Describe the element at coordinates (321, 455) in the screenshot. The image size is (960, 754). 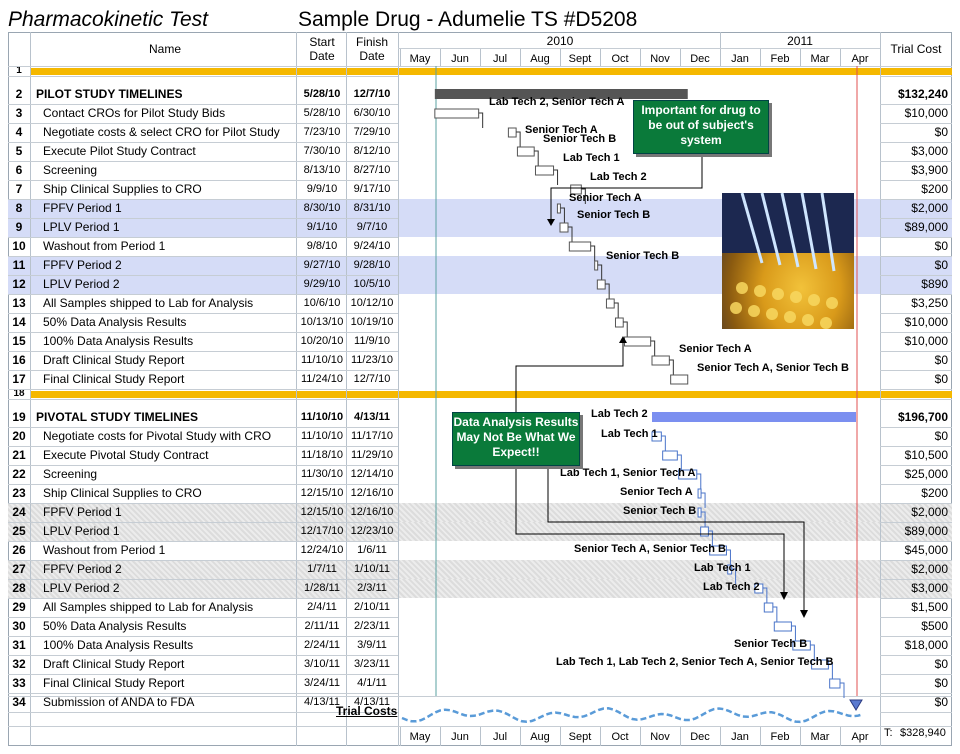
I see `start-date: 11/18/10` at that location.